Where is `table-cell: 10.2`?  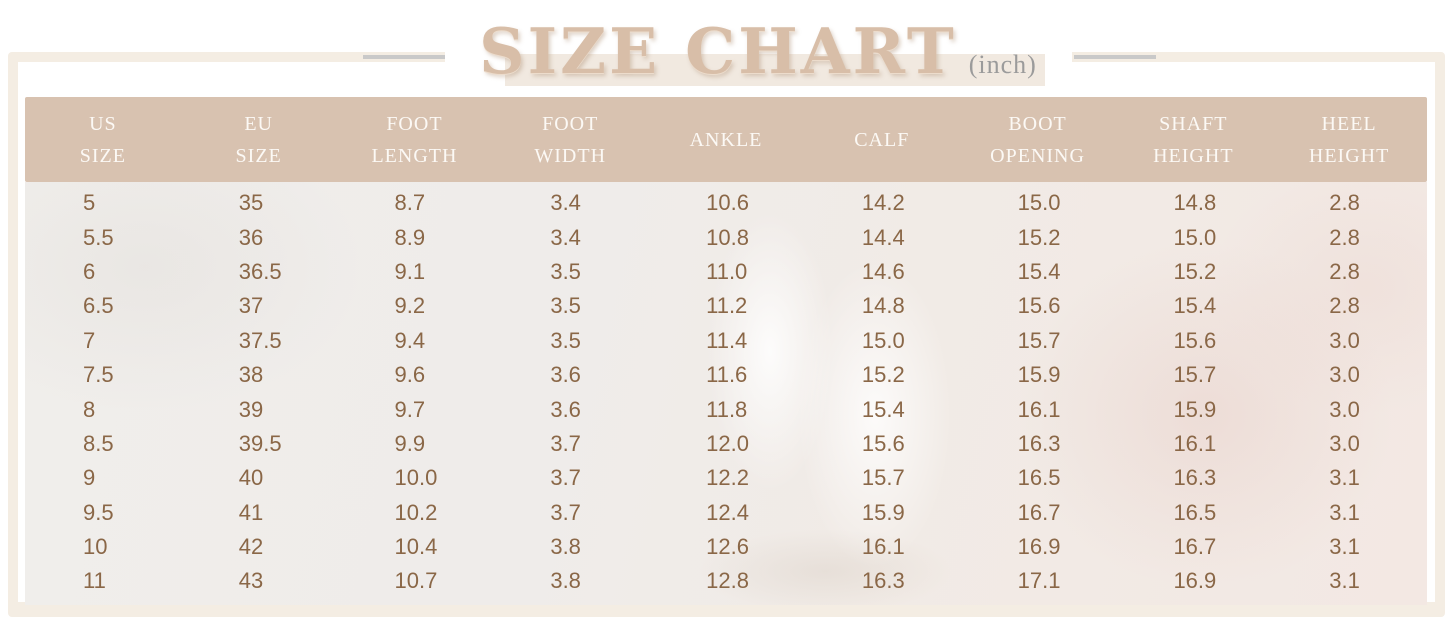 table-cell: 10.2 is located at coordinates (416, 512).